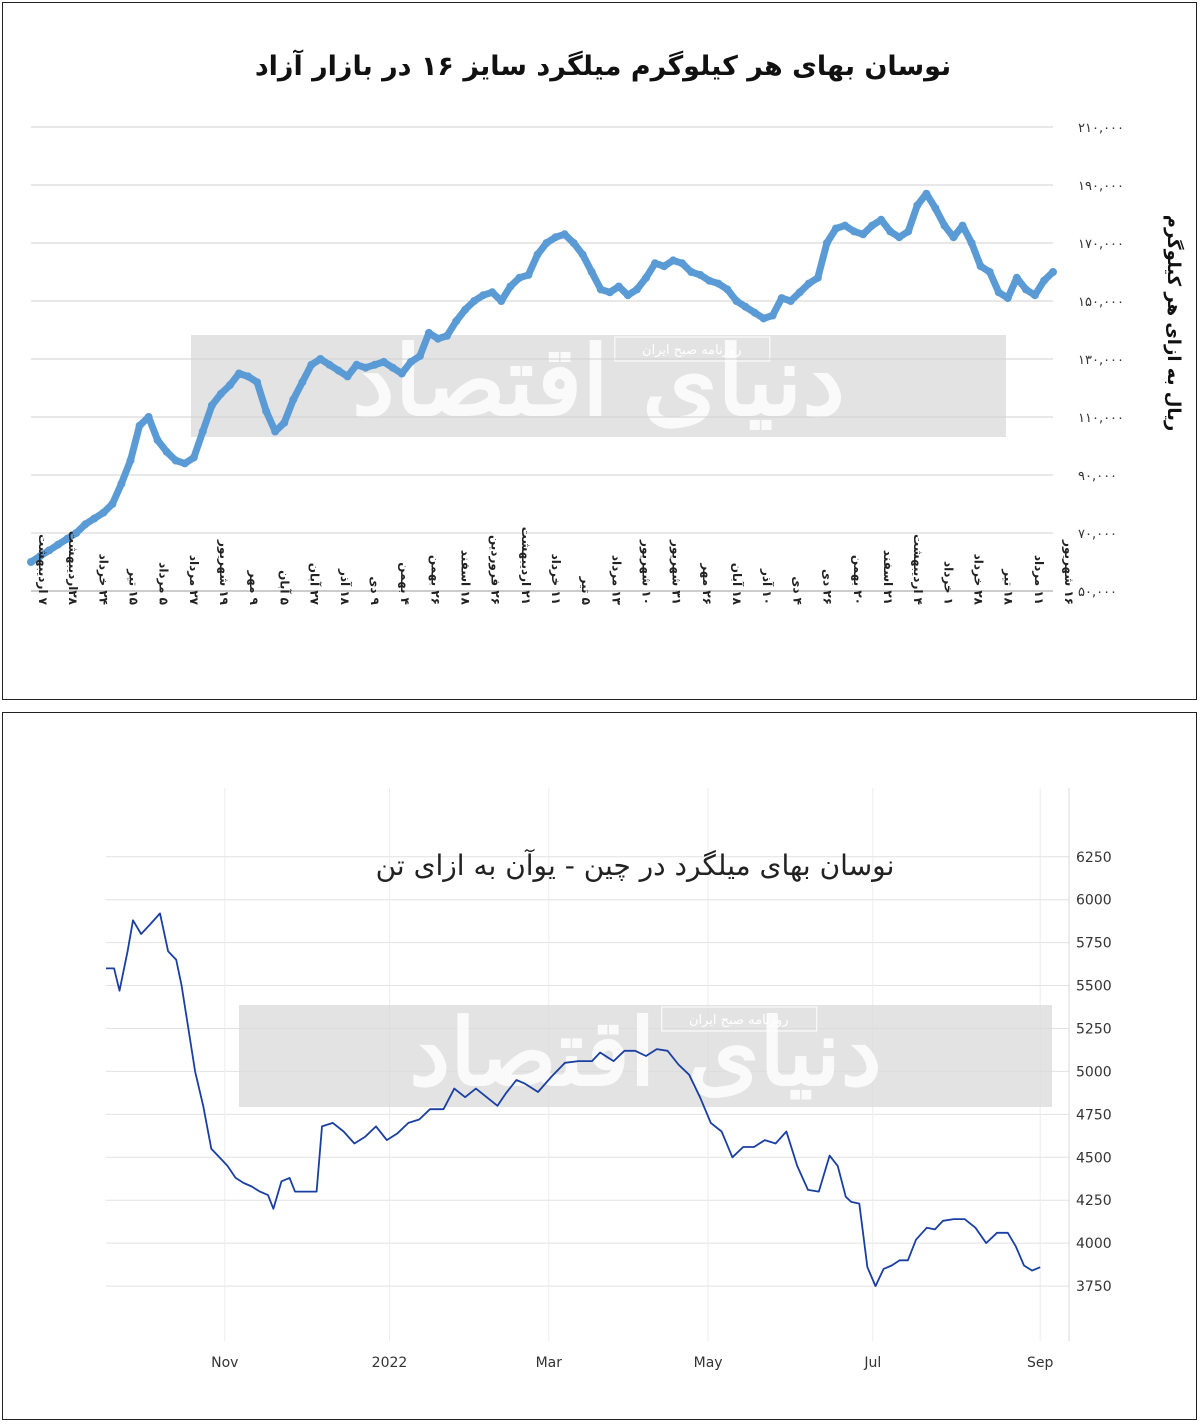 The image size is (1200, 1424). Describe the element at coordinates (616, 580) in the screenshot. I see `x-tick-label: ۱۳ مرداد` at that location.